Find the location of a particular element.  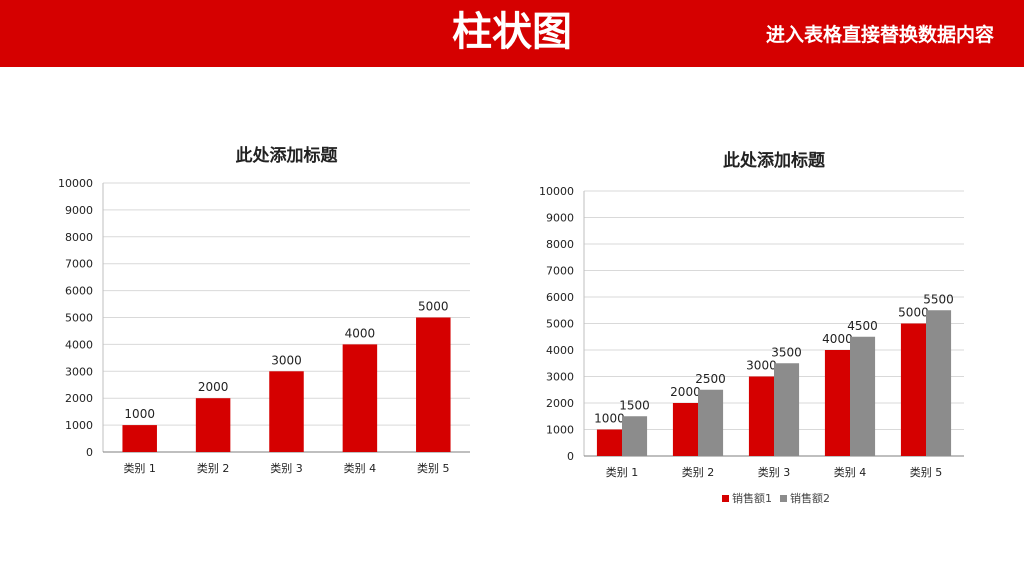

data-label: 2500 is located at coordinates (710, 379).